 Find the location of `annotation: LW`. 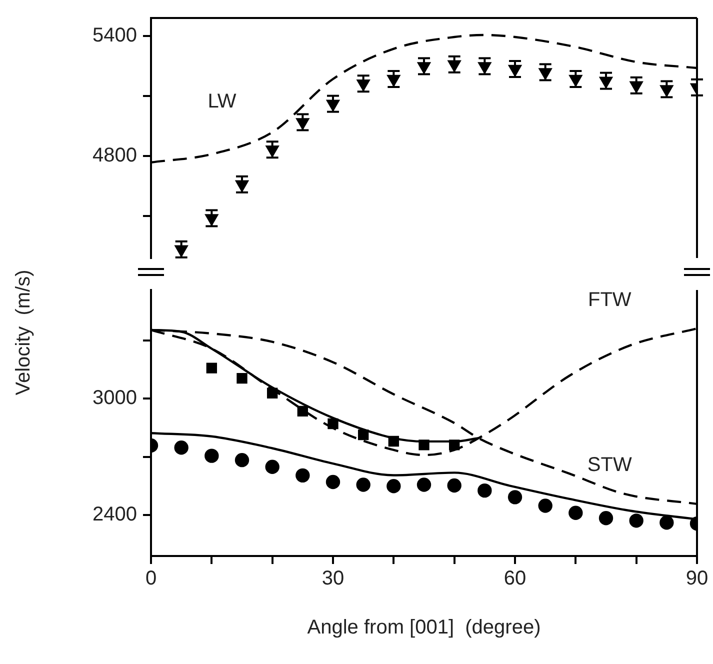

annotation: LW is located at coordinates (222, 101).